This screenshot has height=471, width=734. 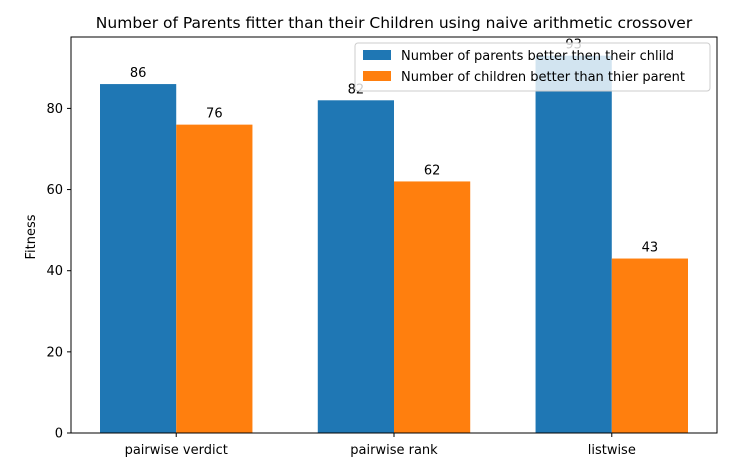 I want to click on x-axis-ticks: pairwise verdict pairwise rank listwise, so click(x=380, y=445).